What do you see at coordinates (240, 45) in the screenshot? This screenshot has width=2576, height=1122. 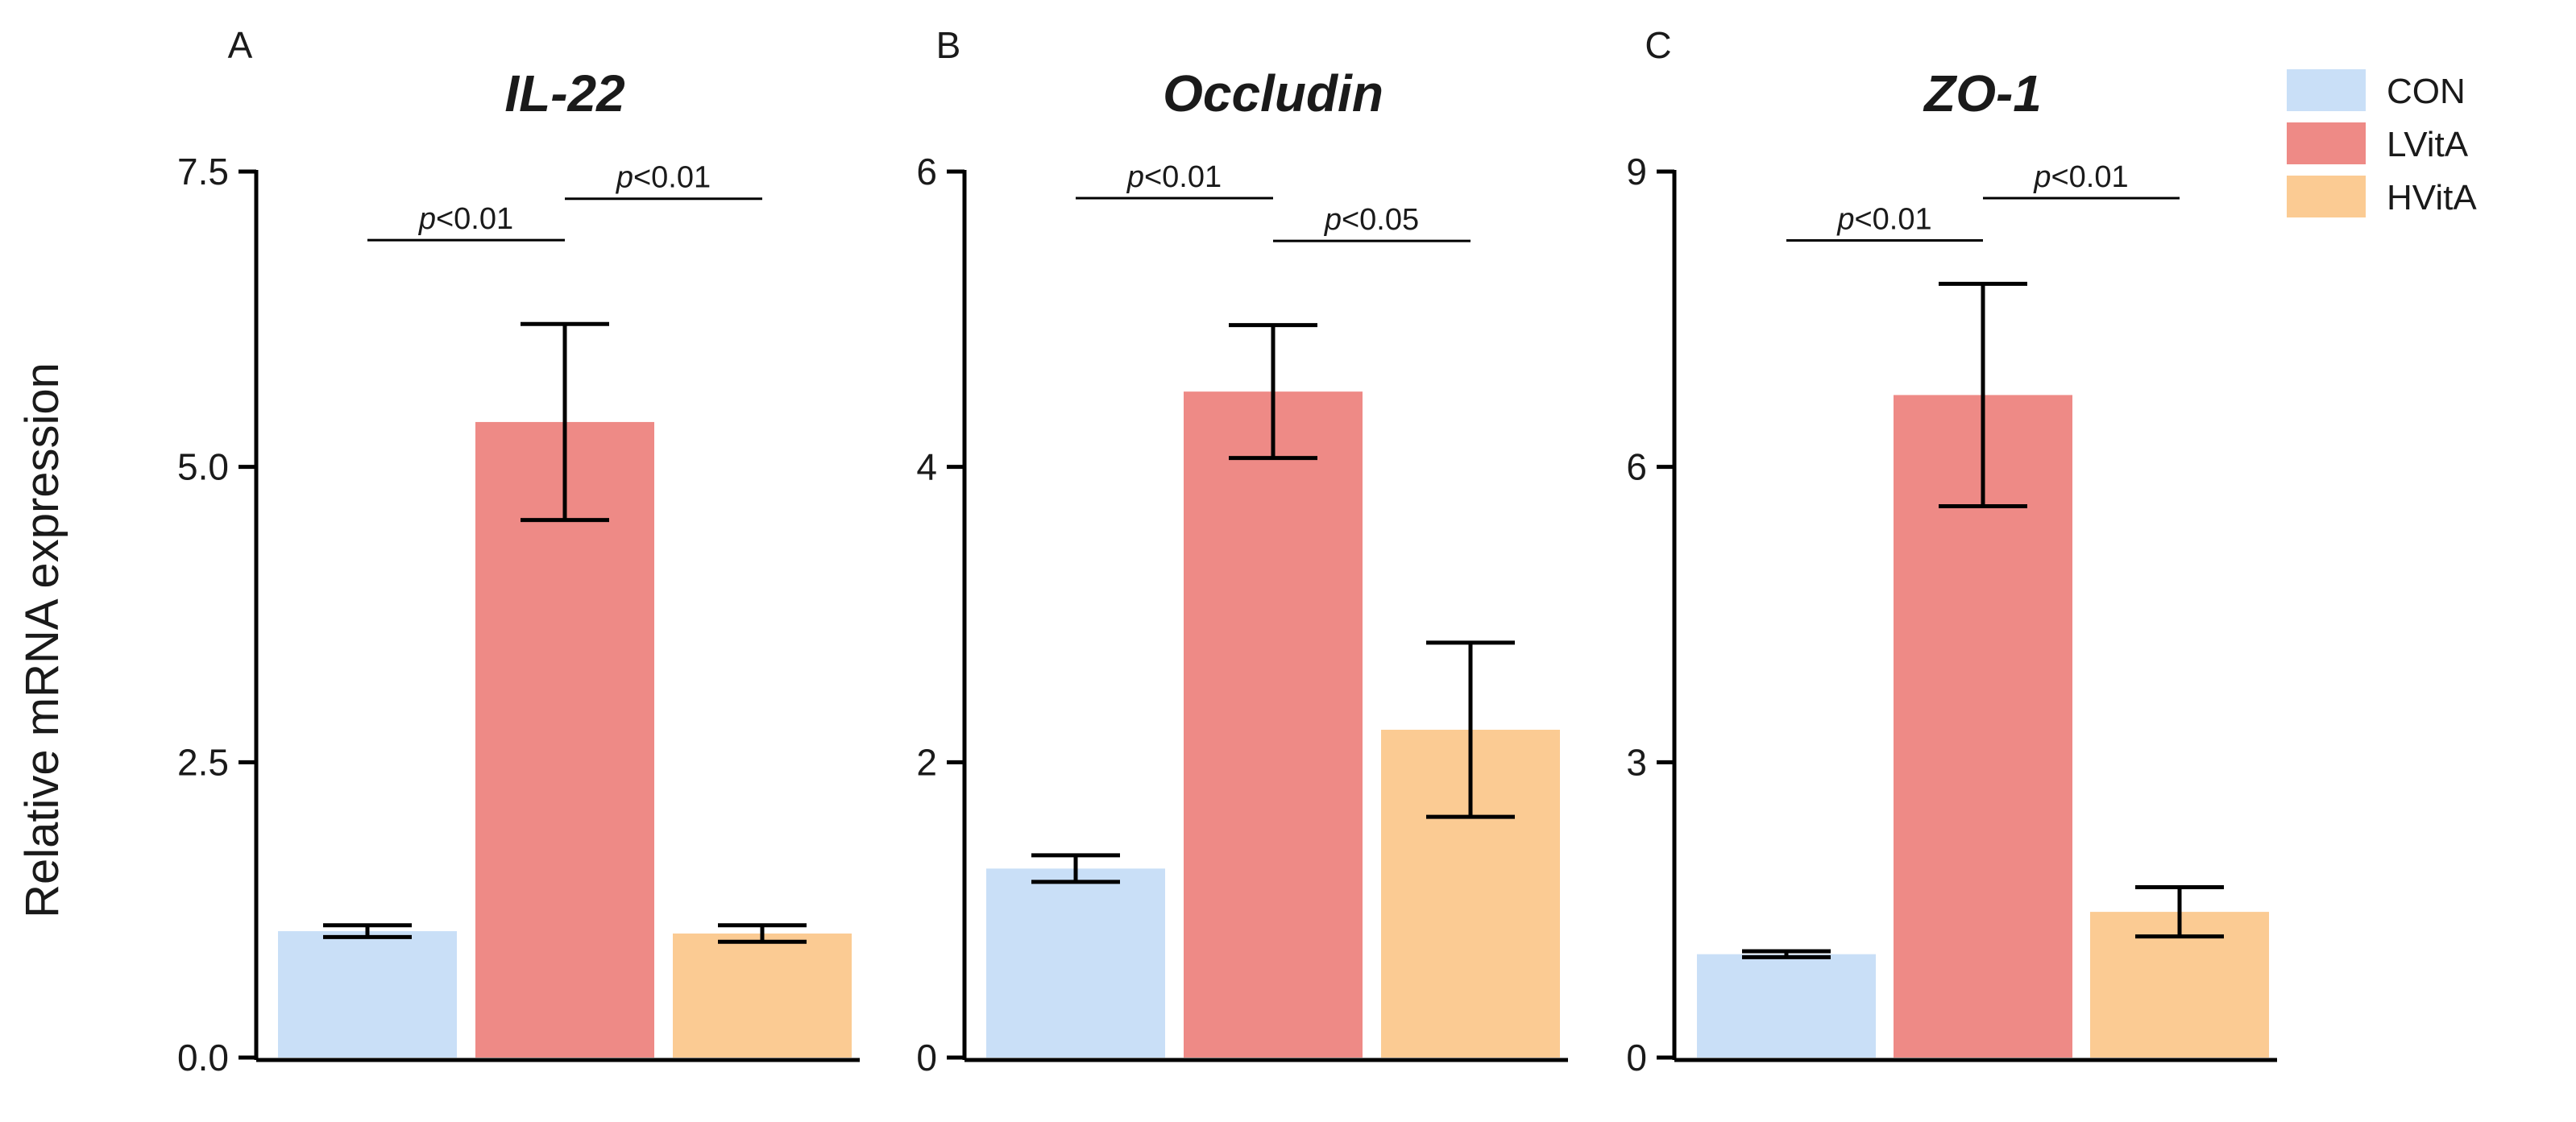 I see `panel-letter: A` at bounding box center [240, 45].